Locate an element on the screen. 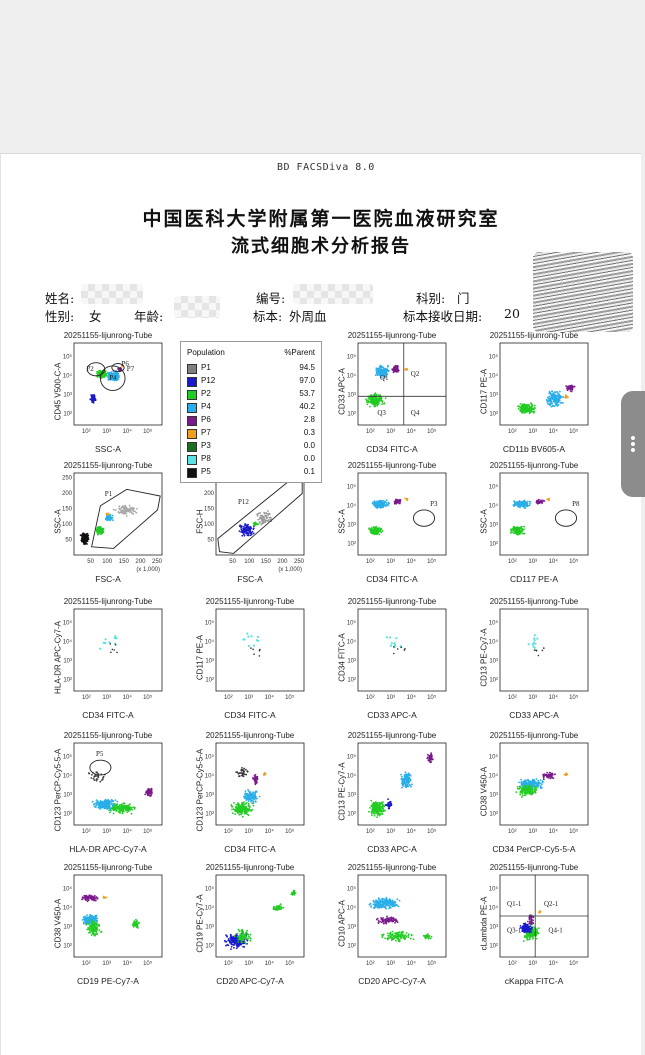 This screenshot has width=645, height=1055. sex-label: 性别: is located at coordinates (59, 315).